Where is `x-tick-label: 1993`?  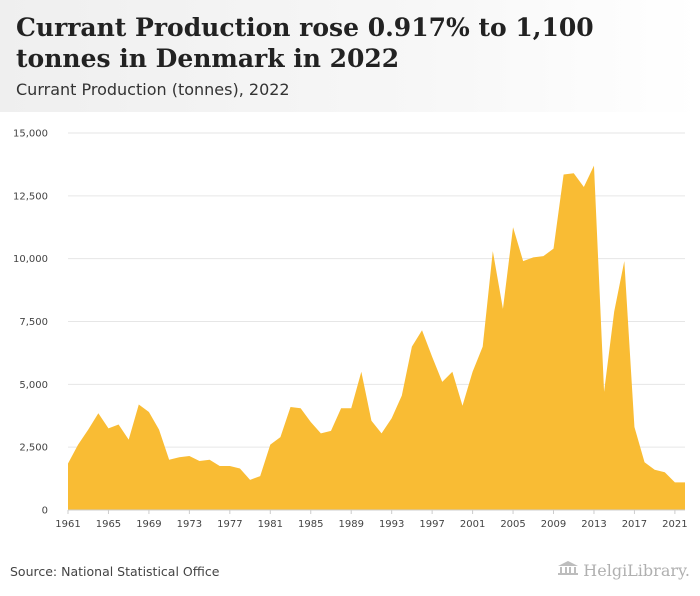
x-tick-label: 1993 is located at coordinates (391, 524).